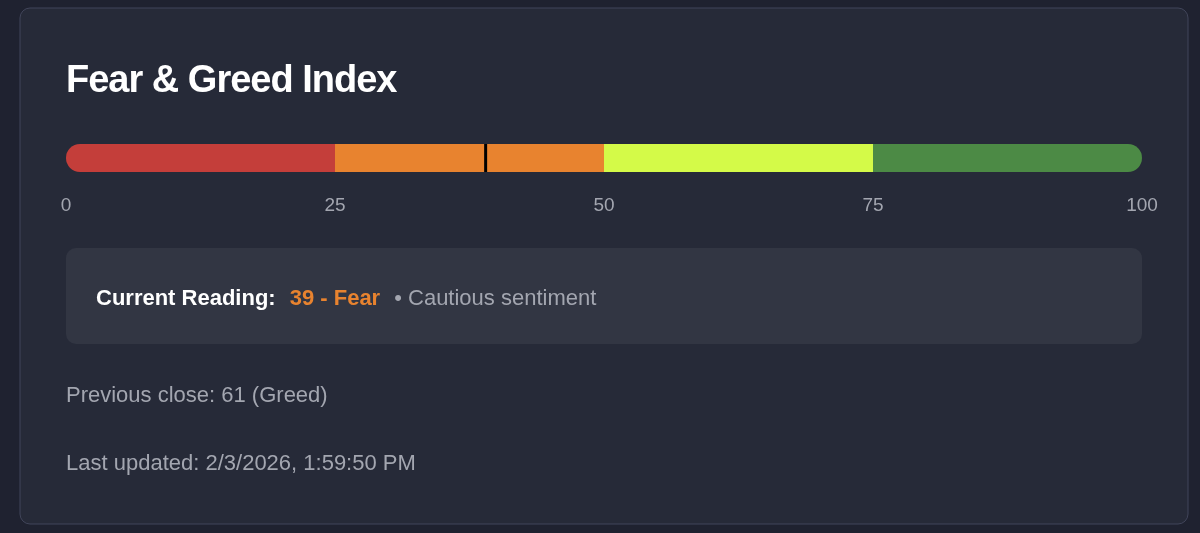 Image resolution: width=1200 pixels, height=533 pixels. I want to click on x-tick-label: 75, so click(873, 204).